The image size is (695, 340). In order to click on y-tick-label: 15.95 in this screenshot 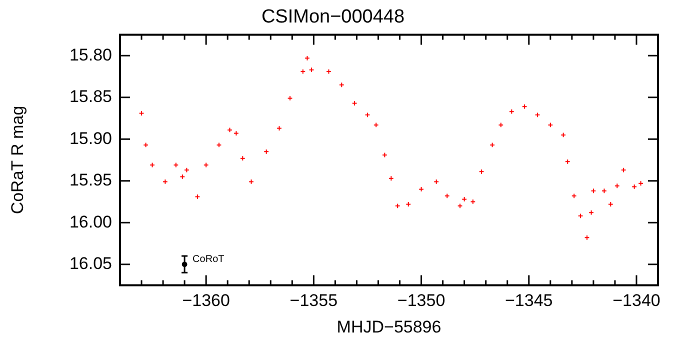, I will do `click(90, 180)`.